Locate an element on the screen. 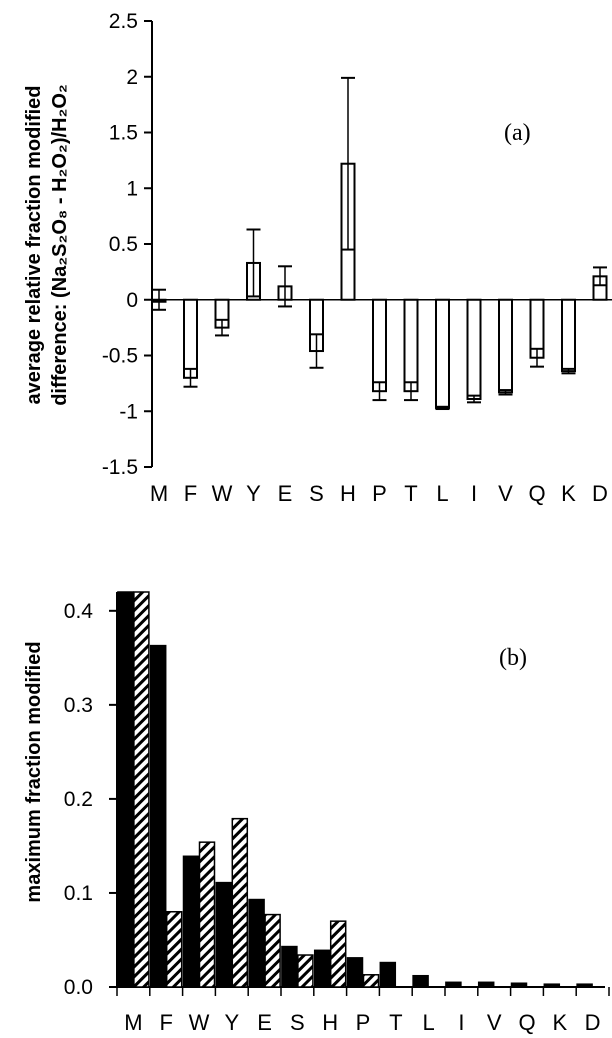 This screenshot has width=612, height=1038. panel-a-y-tick-label: 1 is located at coordinates (132, 188).